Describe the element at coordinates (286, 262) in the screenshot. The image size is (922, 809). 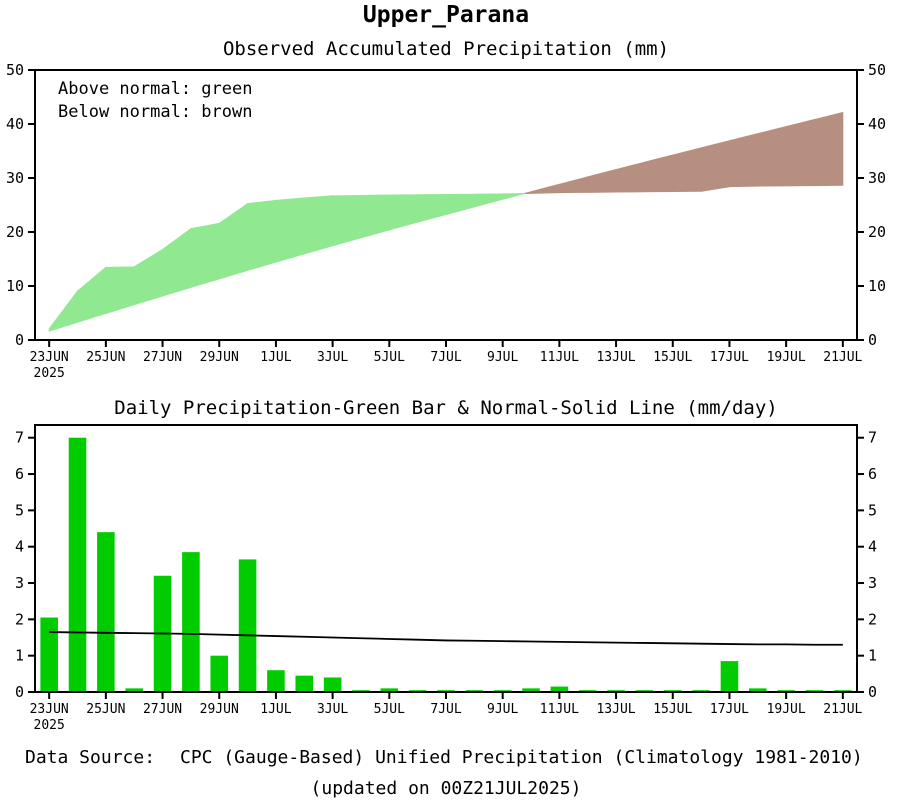
I see `above-normal-area` at that location.